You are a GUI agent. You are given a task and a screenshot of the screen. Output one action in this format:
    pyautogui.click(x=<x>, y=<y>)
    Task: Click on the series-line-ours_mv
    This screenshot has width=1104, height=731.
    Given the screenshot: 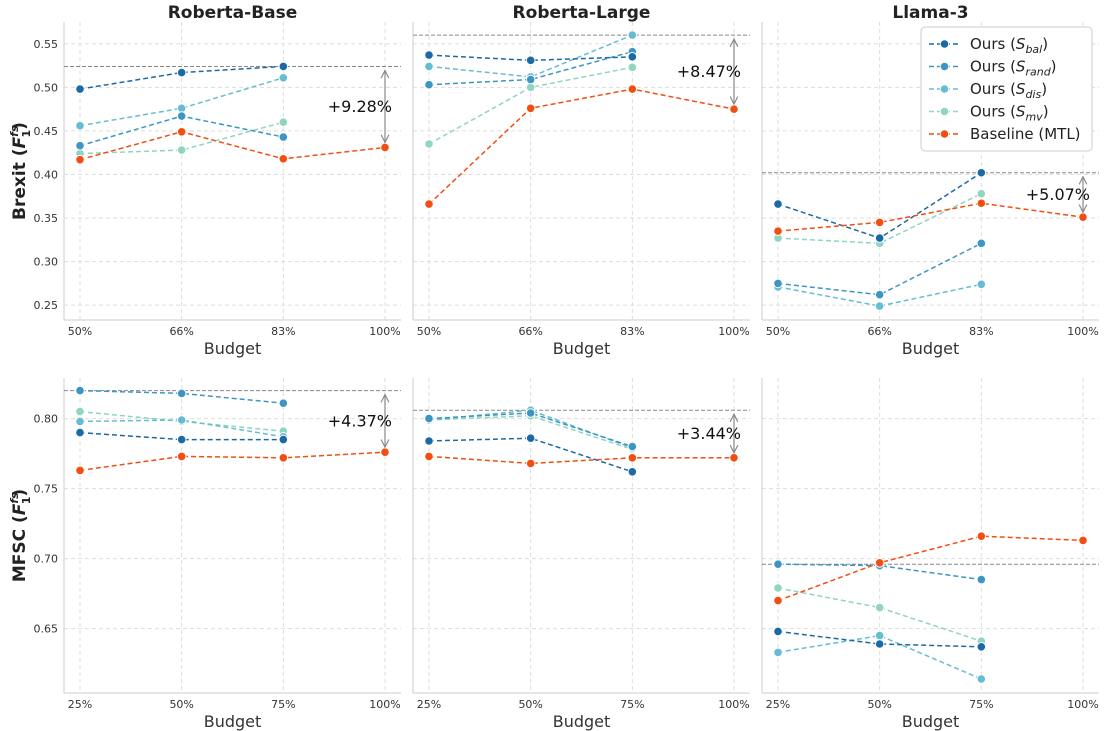 What is the action you would take?
    pyautogui.click(x=530, y=433)
    